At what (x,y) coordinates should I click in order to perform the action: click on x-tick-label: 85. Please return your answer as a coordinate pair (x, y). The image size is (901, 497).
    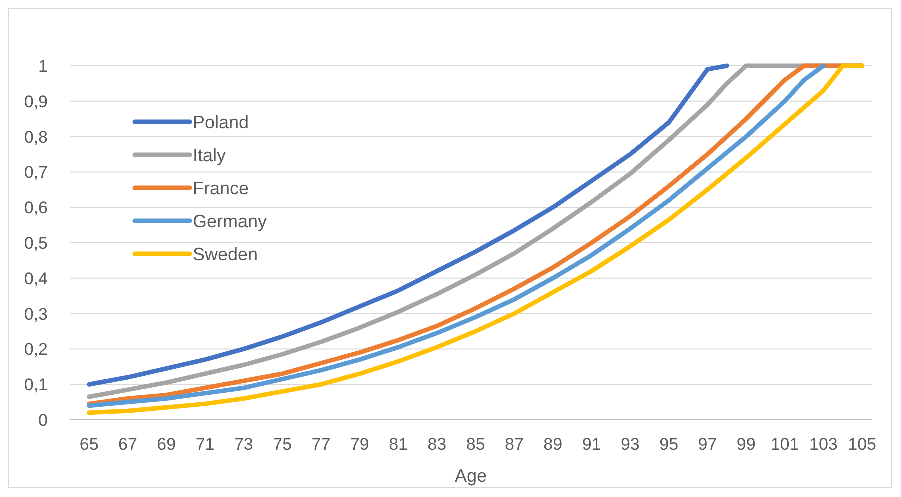
    Looking at the image, I should click on (476, 444).